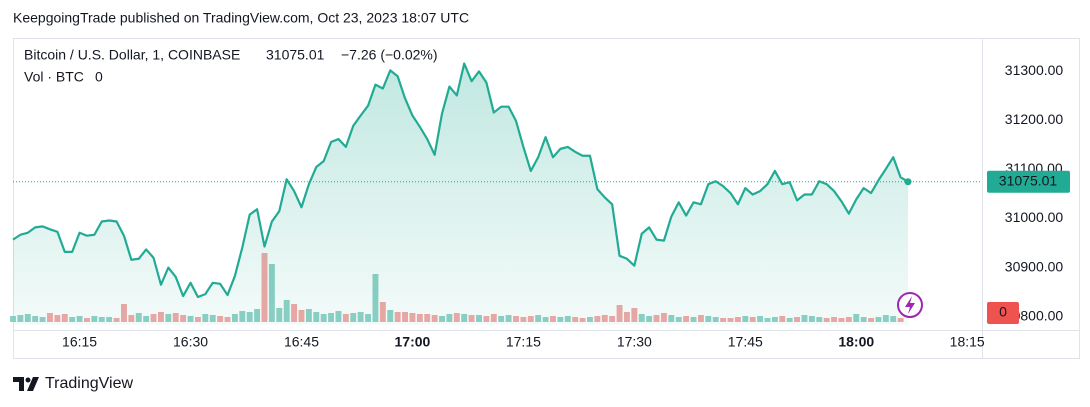 The image size is (1090, 407). Describe the element at coordinates (79, 342) in the screenshot. I see `x-tick-label: 16:15` at that location.